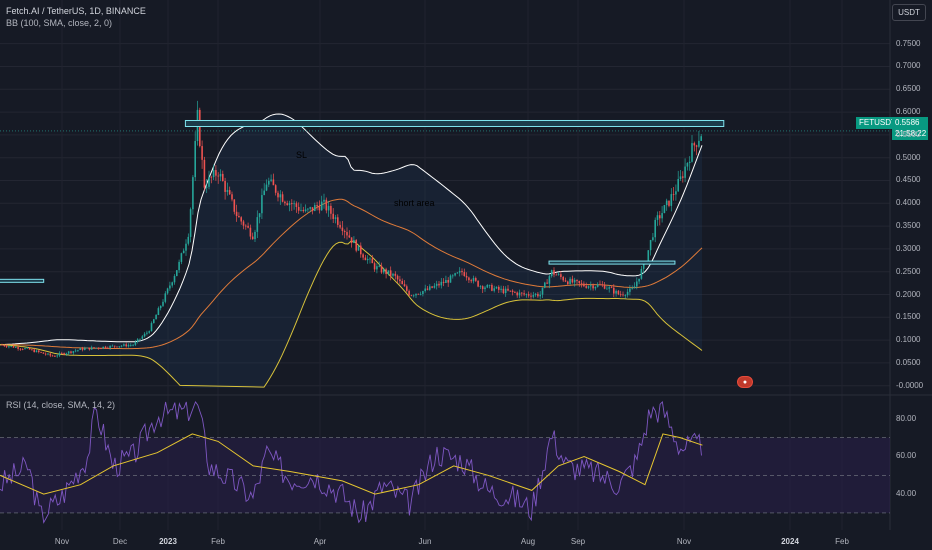 This screenshot has height=550, width=932. Describe the element at coordinates (908, 362) in the screenshot. I see `price-axis-label: 0.0500` at that location.